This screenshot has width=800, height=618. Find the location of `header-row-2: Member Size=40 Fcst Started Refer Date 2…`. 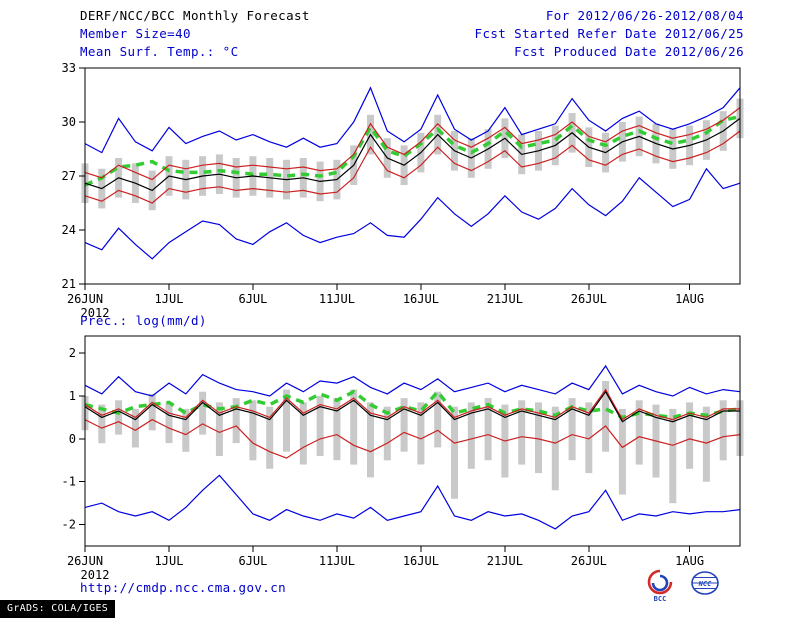

header-row-2: Member Size=40 Fcst Started Refer Date 2… is located at coordinates (412, 33).